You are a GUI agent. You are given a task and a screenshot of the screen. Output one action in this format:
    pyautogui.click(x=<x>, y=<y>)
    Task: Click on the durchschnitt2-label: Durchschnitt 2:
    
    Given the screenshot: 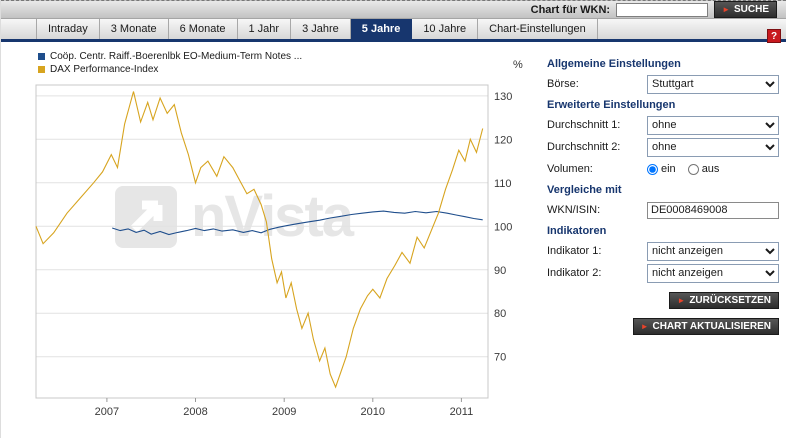 What is the action you would take?
    pyautogui.click(x=584, y=147)
    